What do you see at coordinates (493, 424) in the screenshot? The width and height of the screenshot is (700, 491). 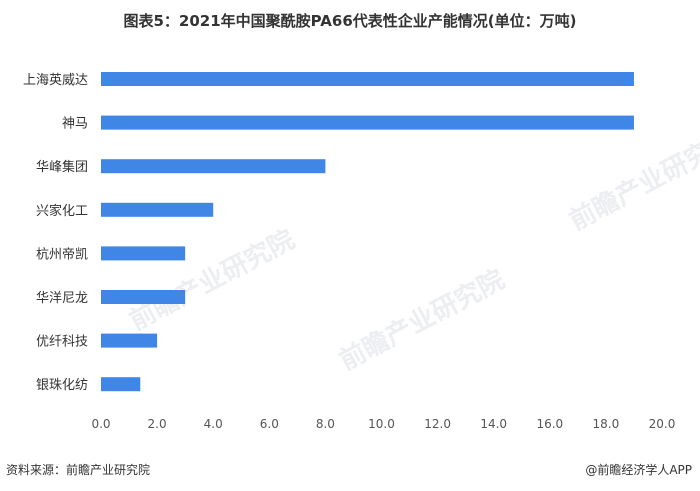 I see `x-tick-7: 14.0` at bounding box center [493, 424].